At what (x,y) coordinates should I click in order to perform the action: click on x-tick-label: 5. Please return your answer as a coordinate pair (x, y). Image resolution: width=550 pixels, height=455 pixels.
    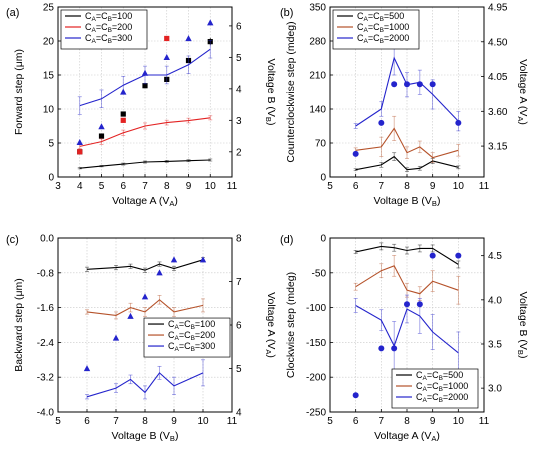
    Looking at the image, I should click on (330, 186).